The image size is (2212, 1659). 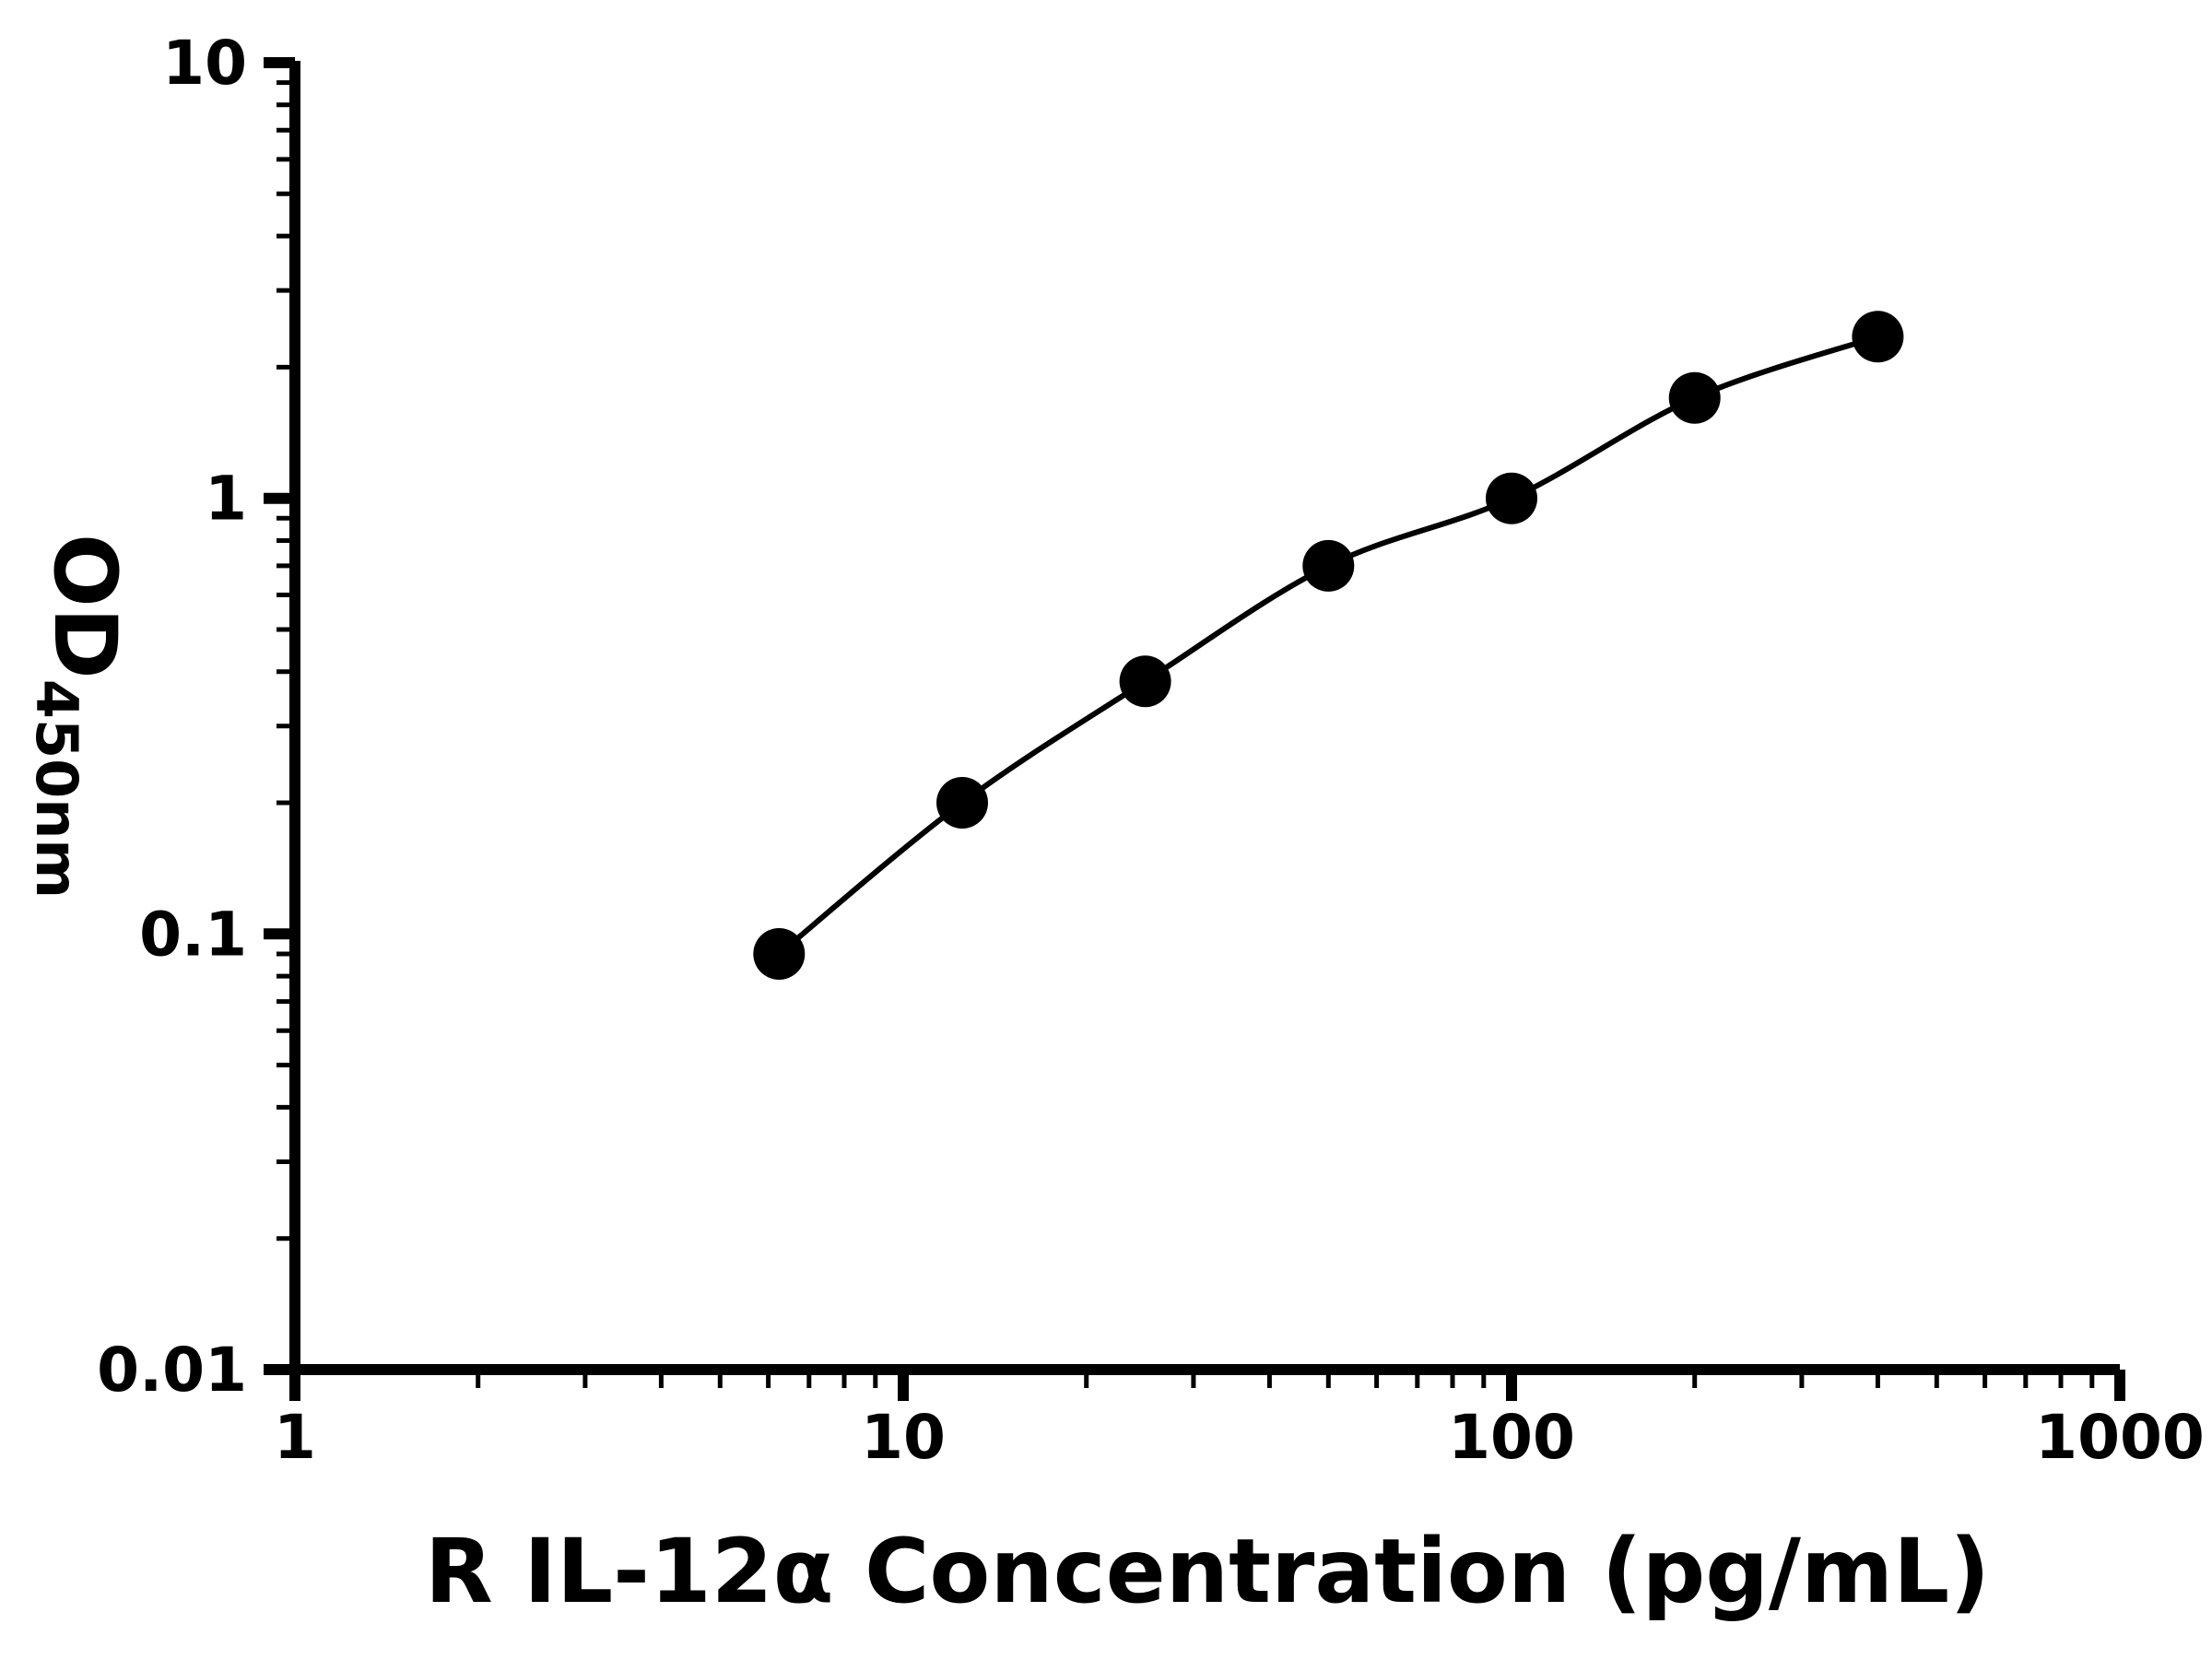 What do you see at coordinates (1511, 1437) in the screenshot?
I see `x-tick-label: 100` at bounding box center [1511, 1437].